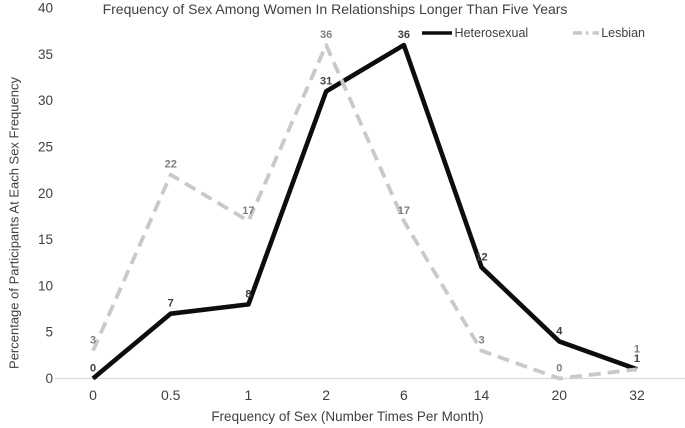 The width and height of the screenshot is (685, 428). I want to click on data-label-heterosexual: 12, so click(481, 257).